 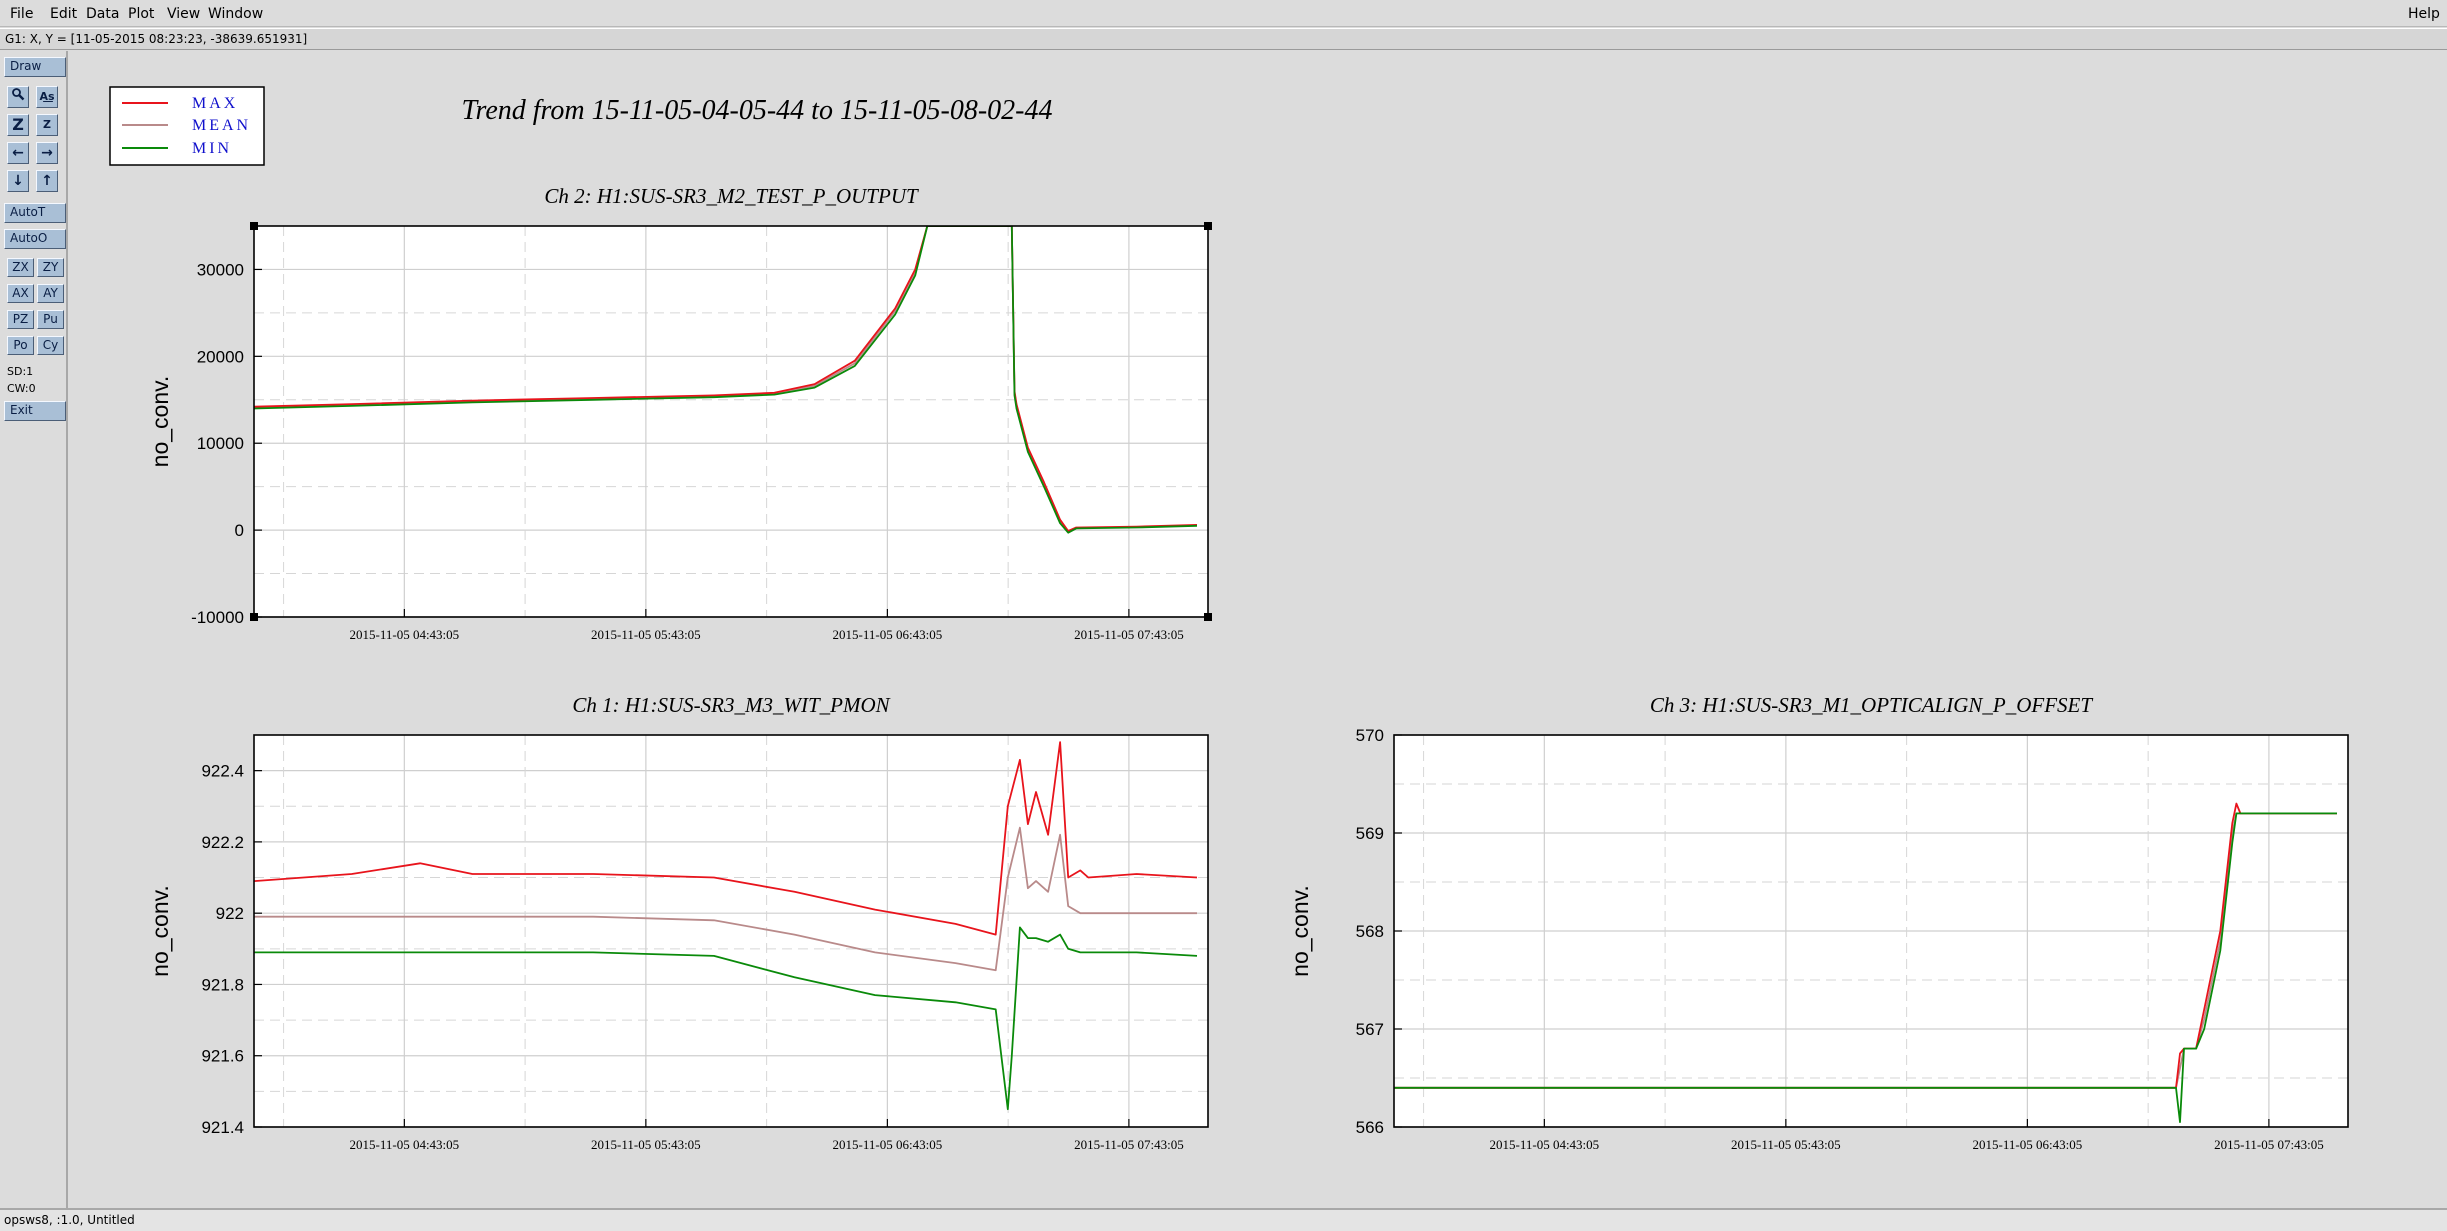 I want to click on menu-edit: Edit, so click(x=64, y=14).